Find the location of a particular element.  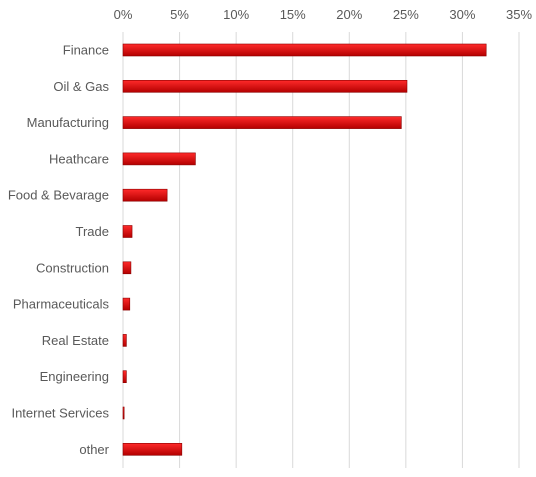

x-tick-label: 25% is located at coordinates (406, 14).